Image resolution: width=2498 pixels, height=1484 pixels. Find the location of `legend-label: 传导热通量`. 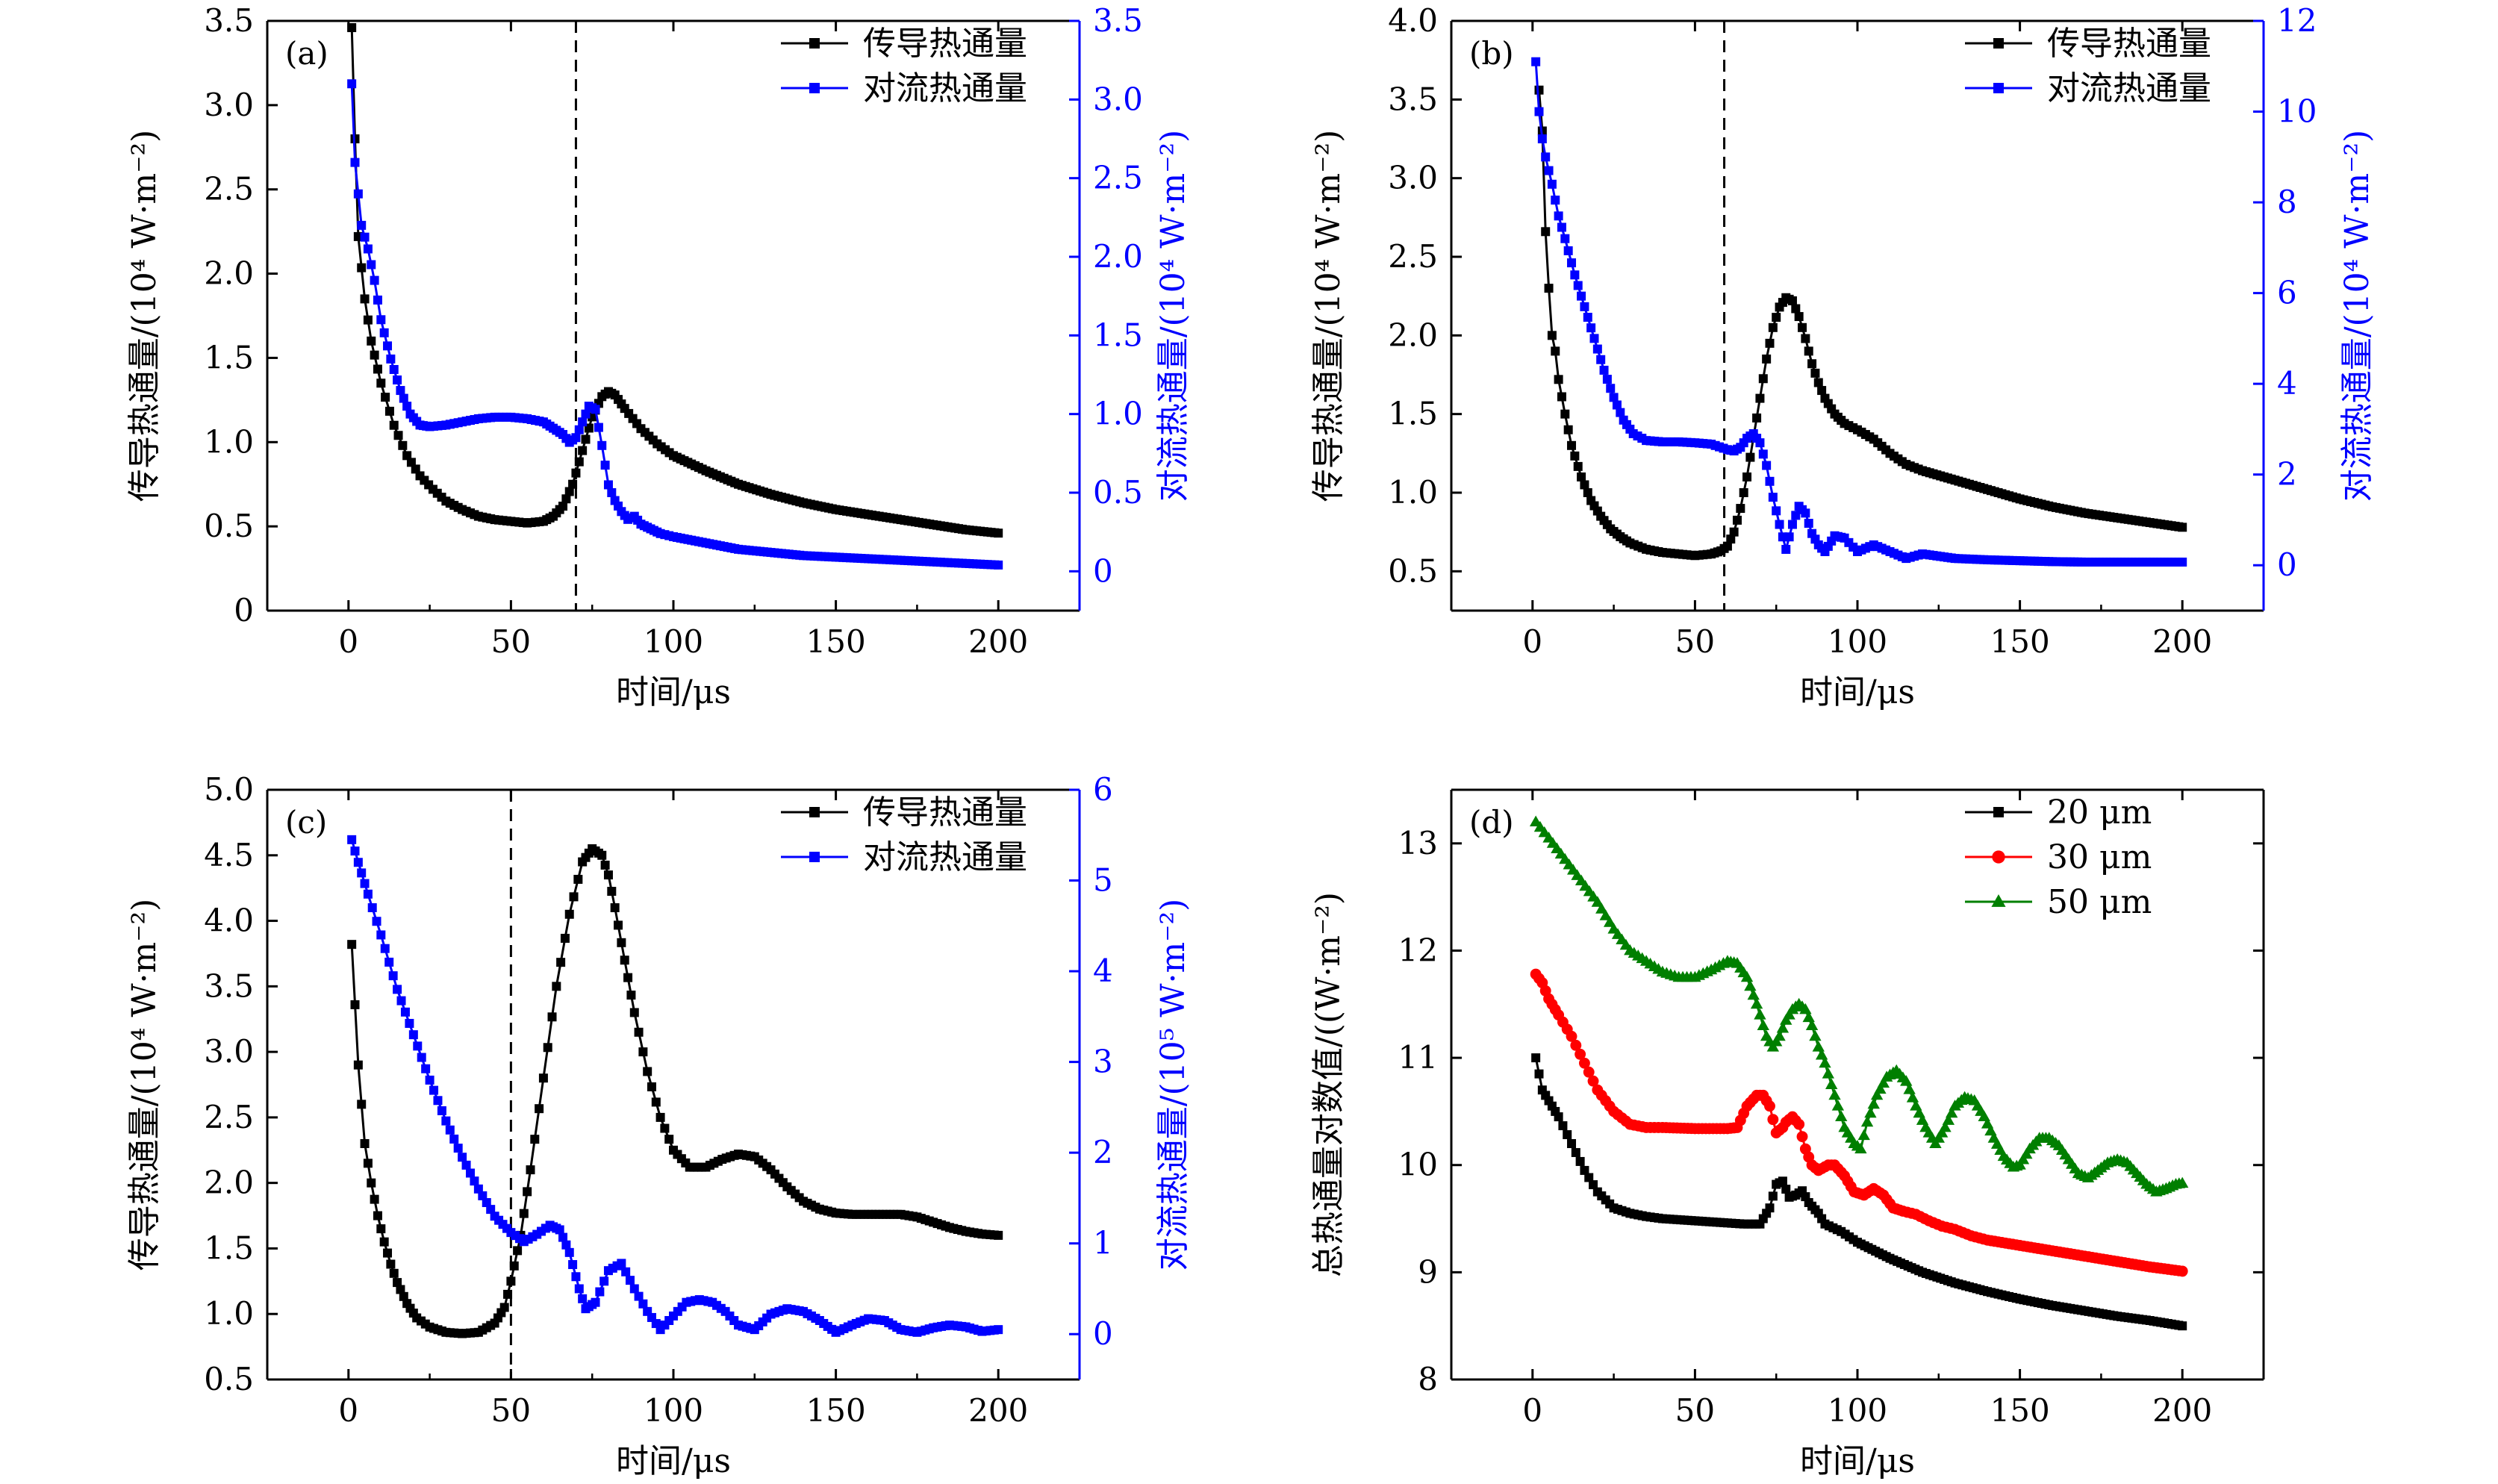

legend-label: 传导热通量 is located at coordinates (945, 44).